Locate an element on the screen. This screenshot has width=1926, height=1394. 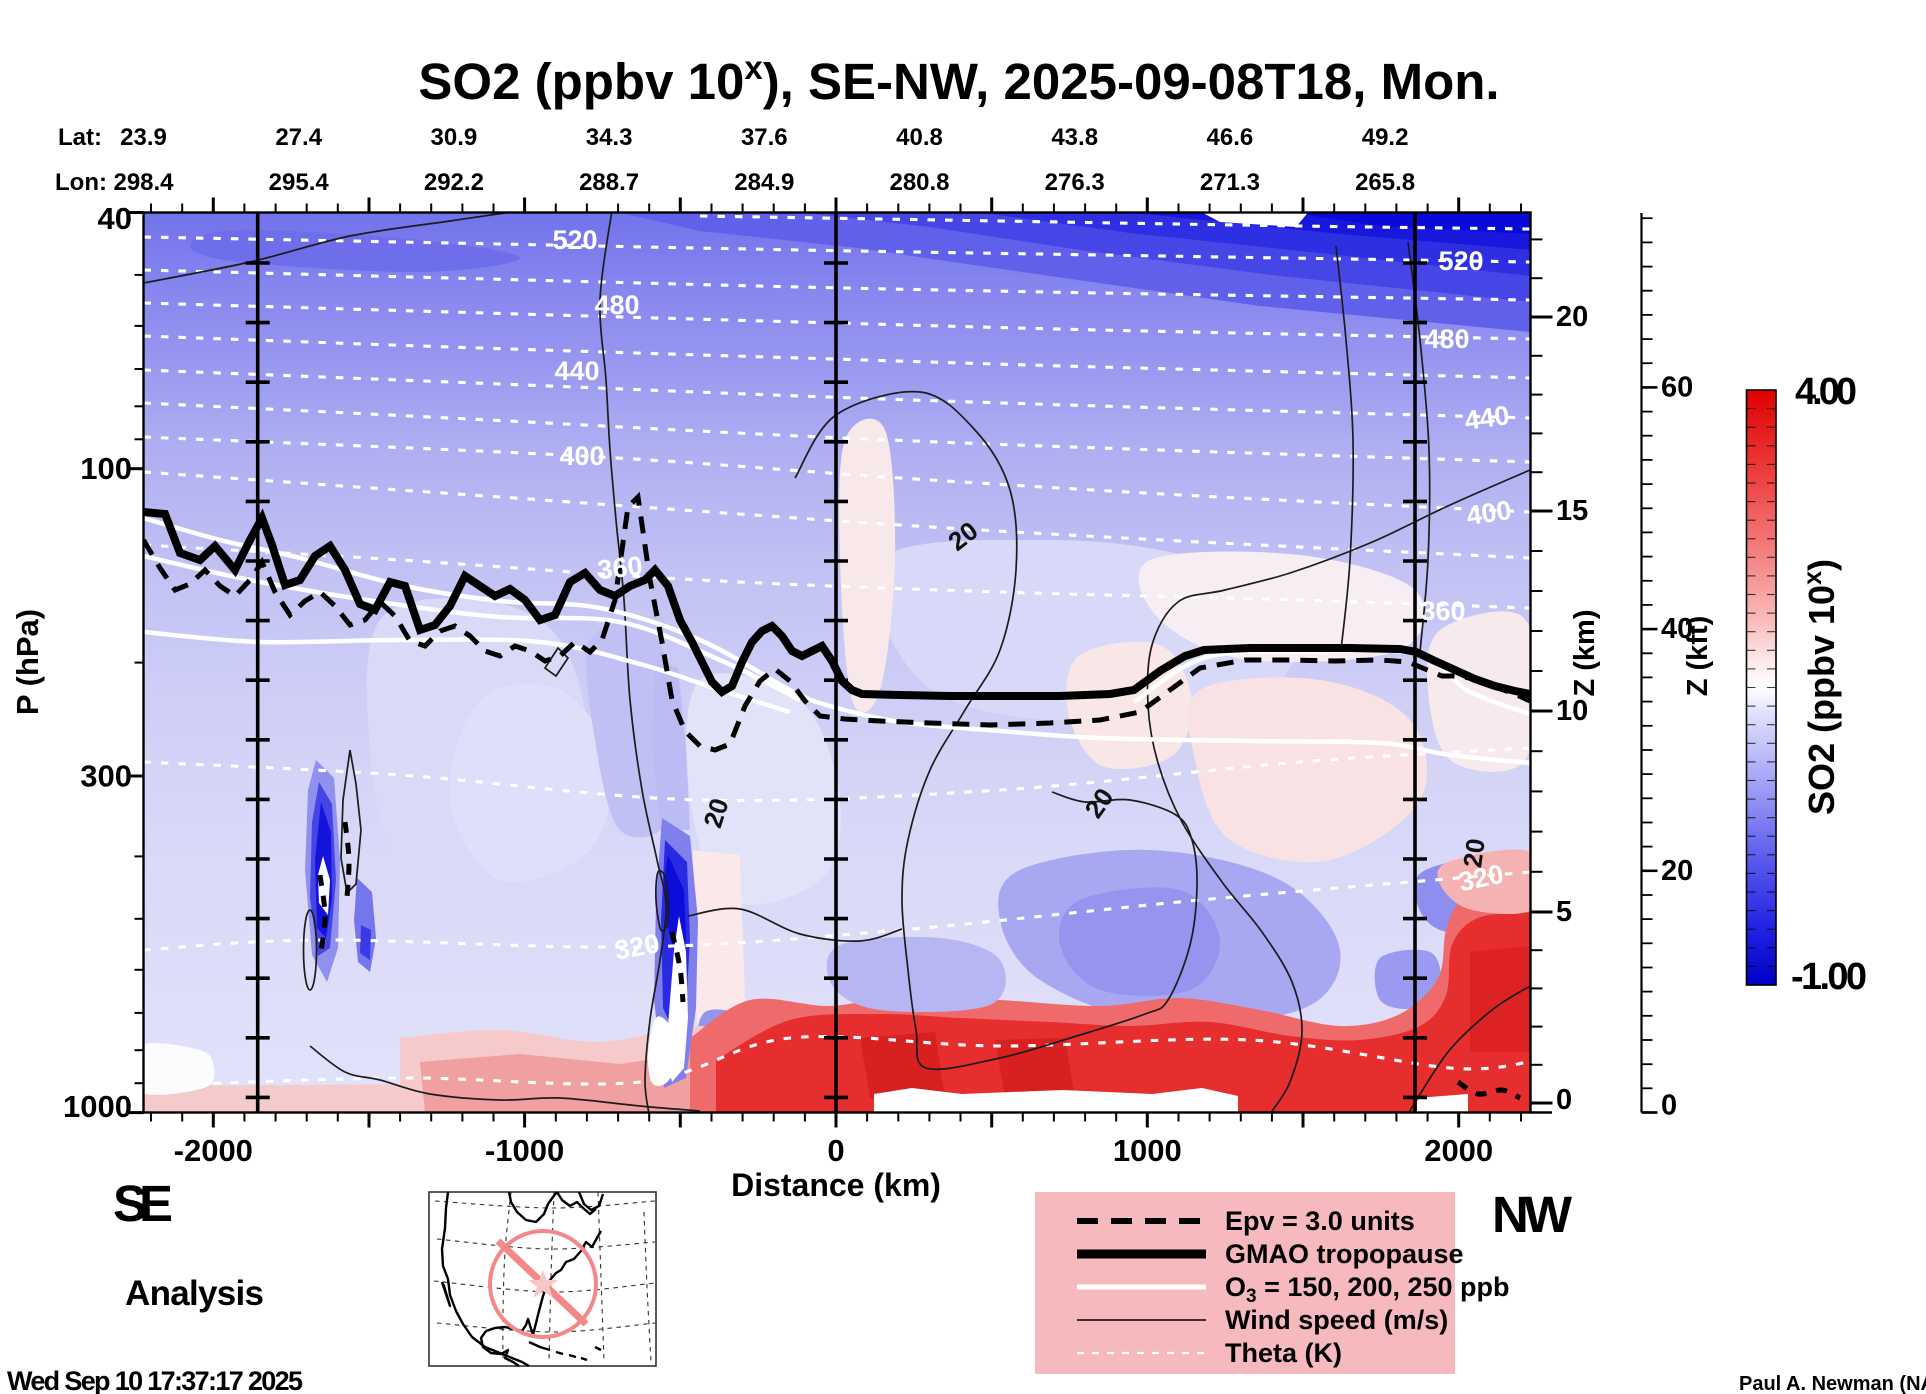
svg-text: 49.2 is located at coordinates (1385, 137).